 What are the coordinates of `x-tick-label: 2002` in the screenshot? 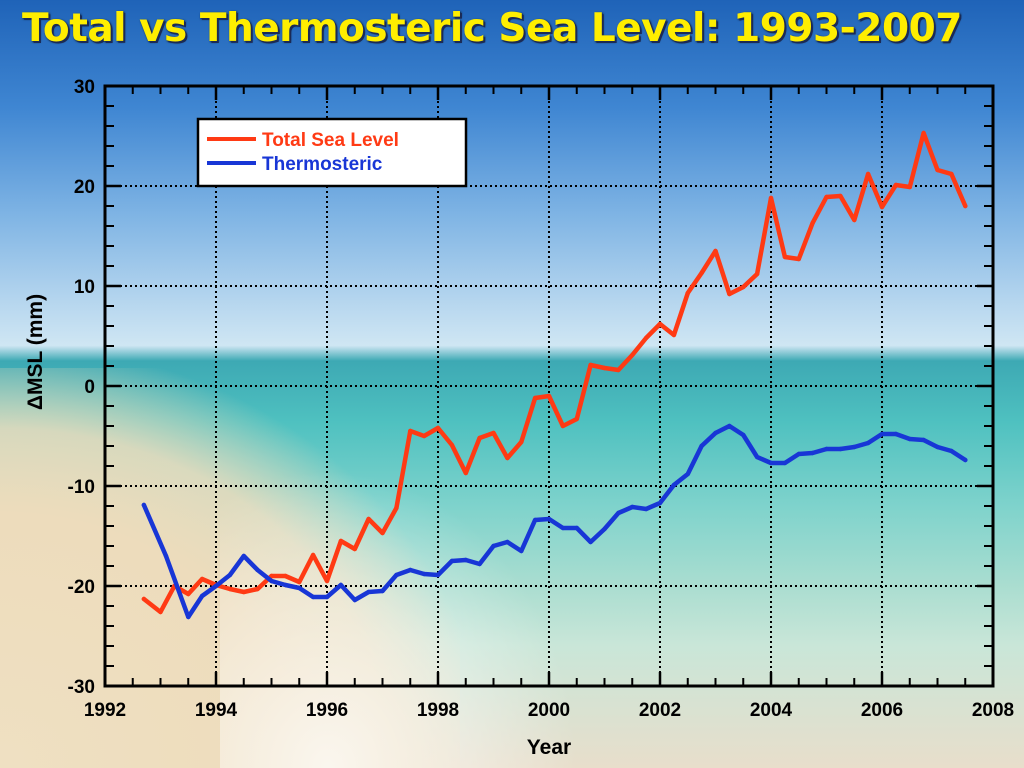 It's located at (660, 710).